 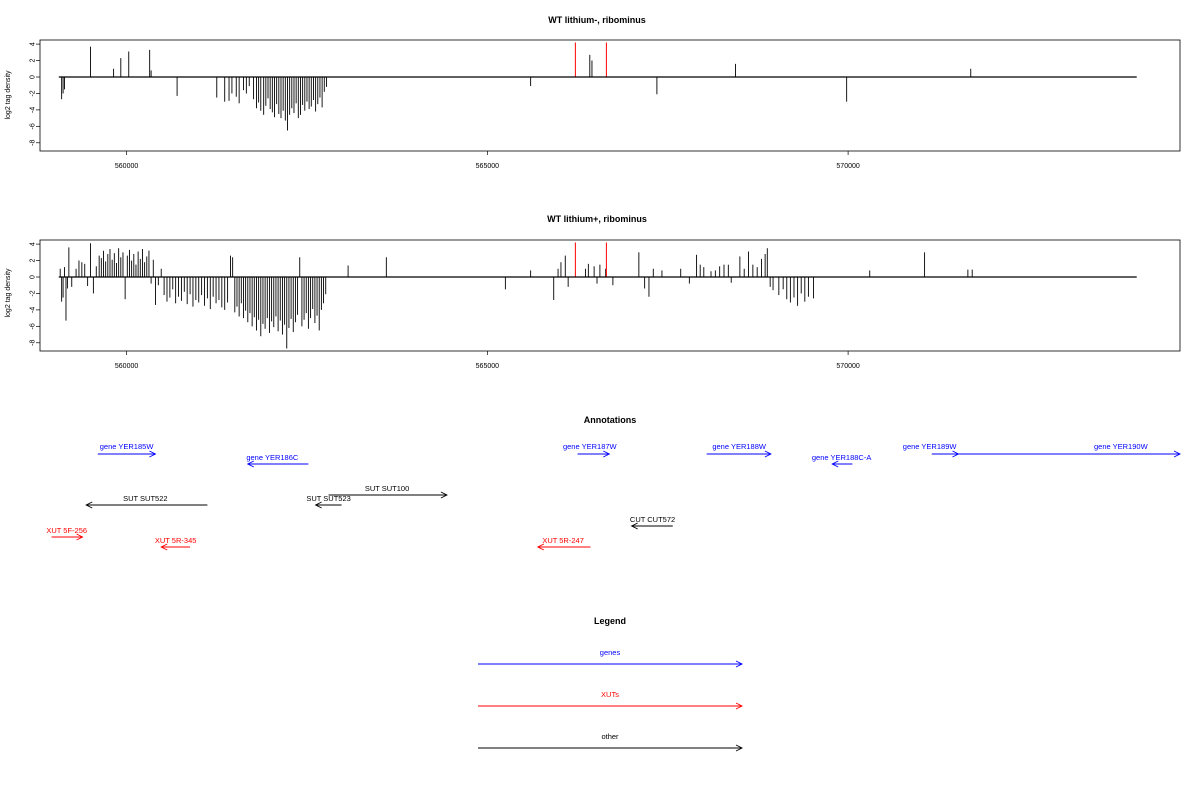 I want to click on annotations-title: Annotations, so click(x=610, y=420).